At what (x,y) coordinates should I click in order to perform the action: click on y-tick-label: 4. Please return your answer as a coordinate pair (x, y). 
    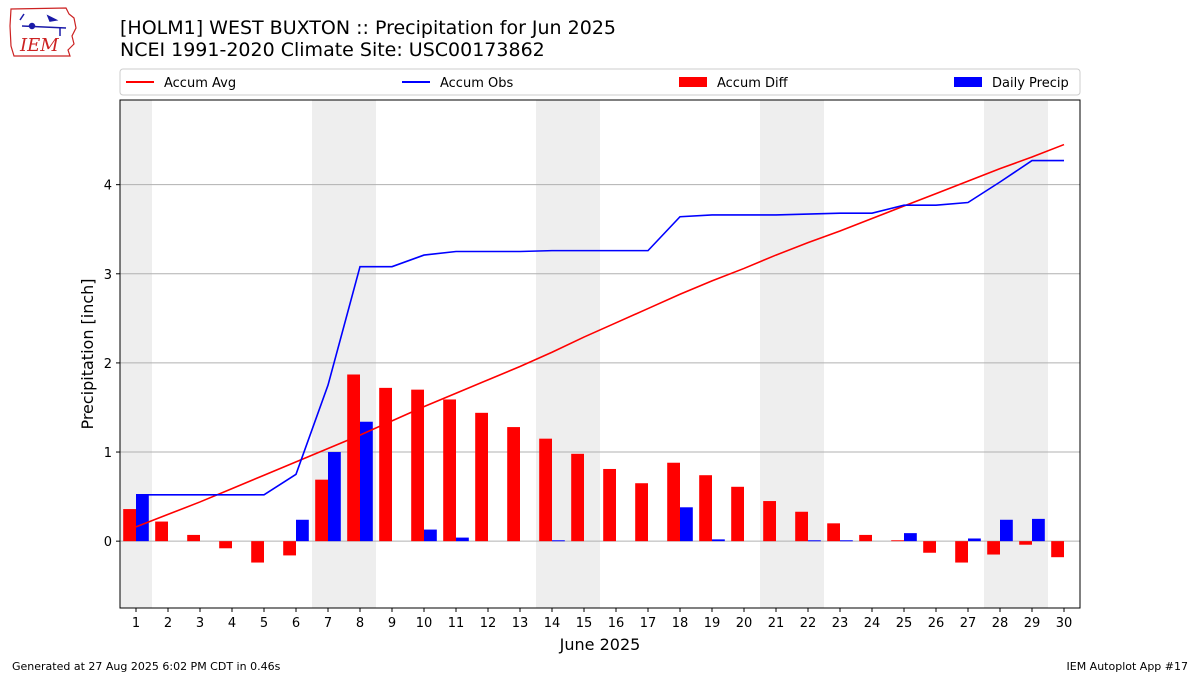
    Looking at the image, I should click on (108, 186).